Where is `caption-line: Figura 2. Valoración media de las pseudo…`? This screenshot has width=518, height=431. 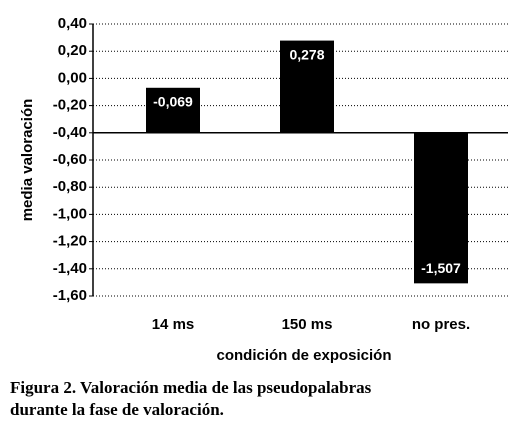 caption-line: Figura 2. Valoración media de las pseudo… is located at coordinates (191, 387).